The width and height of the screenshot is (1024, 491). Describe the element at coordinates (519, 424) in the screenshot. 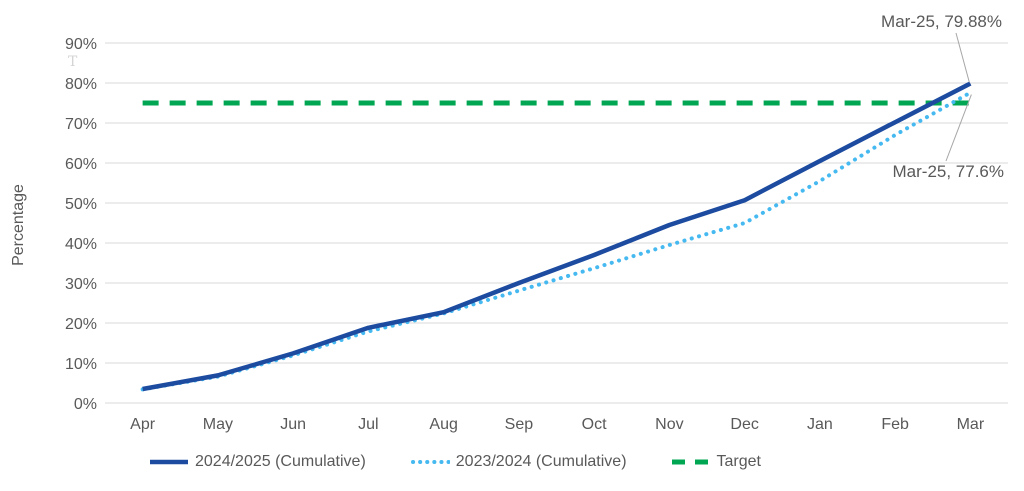

I see `x-tick-label: Sep` at that location.